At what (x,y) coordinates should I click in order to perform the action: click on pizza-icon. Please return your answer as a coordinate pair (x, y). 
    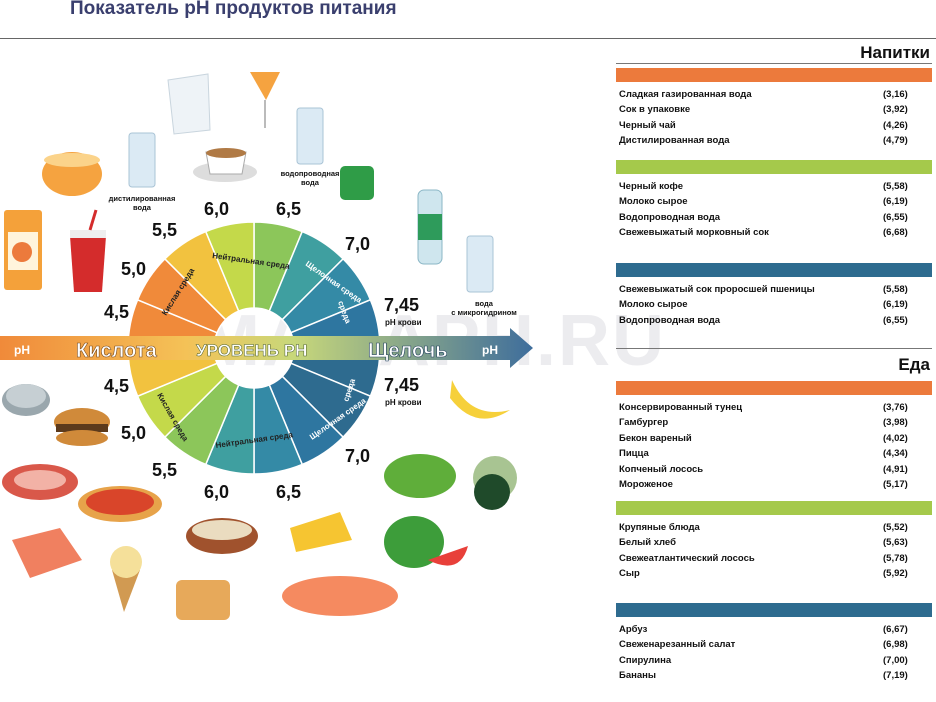
    Looking at the image, I should click on (120, 504).